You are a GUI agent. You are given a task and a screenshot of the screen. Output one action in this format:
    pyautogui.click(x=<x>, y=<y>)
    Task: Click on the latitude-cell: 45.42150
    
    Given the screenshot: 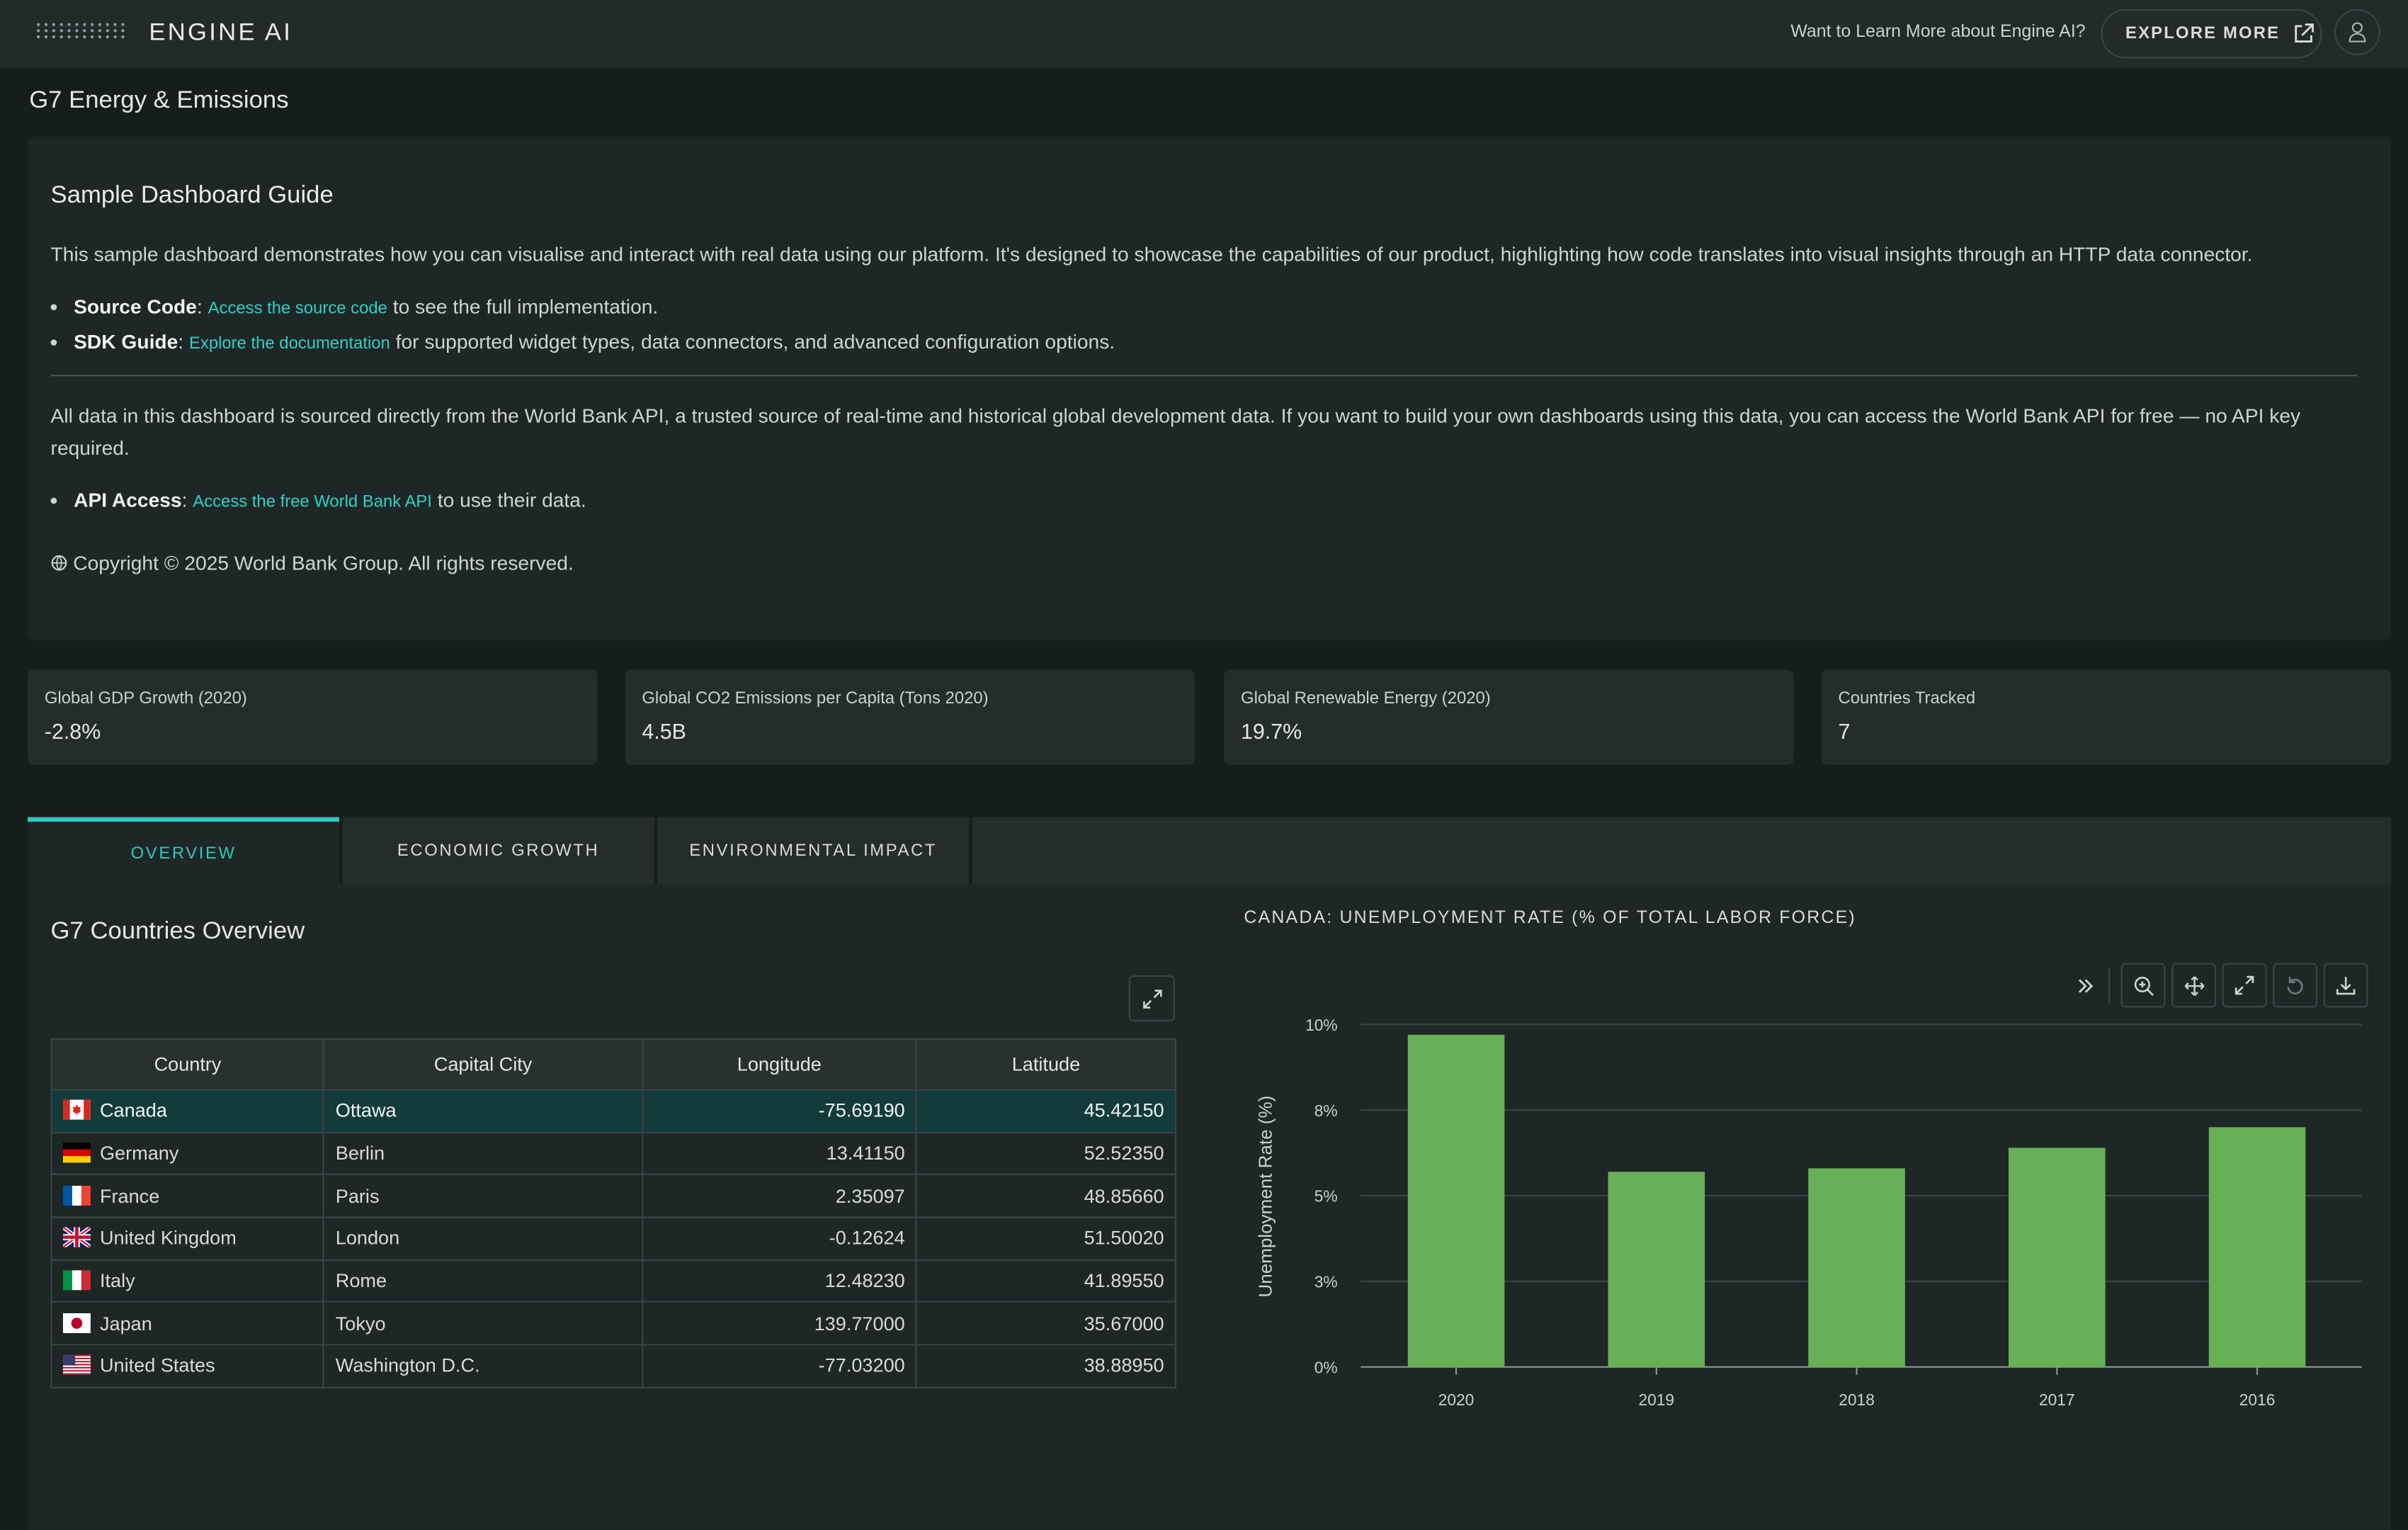 What is the action you would take?
    pyautogui.click(x=1045, y=1111)
    